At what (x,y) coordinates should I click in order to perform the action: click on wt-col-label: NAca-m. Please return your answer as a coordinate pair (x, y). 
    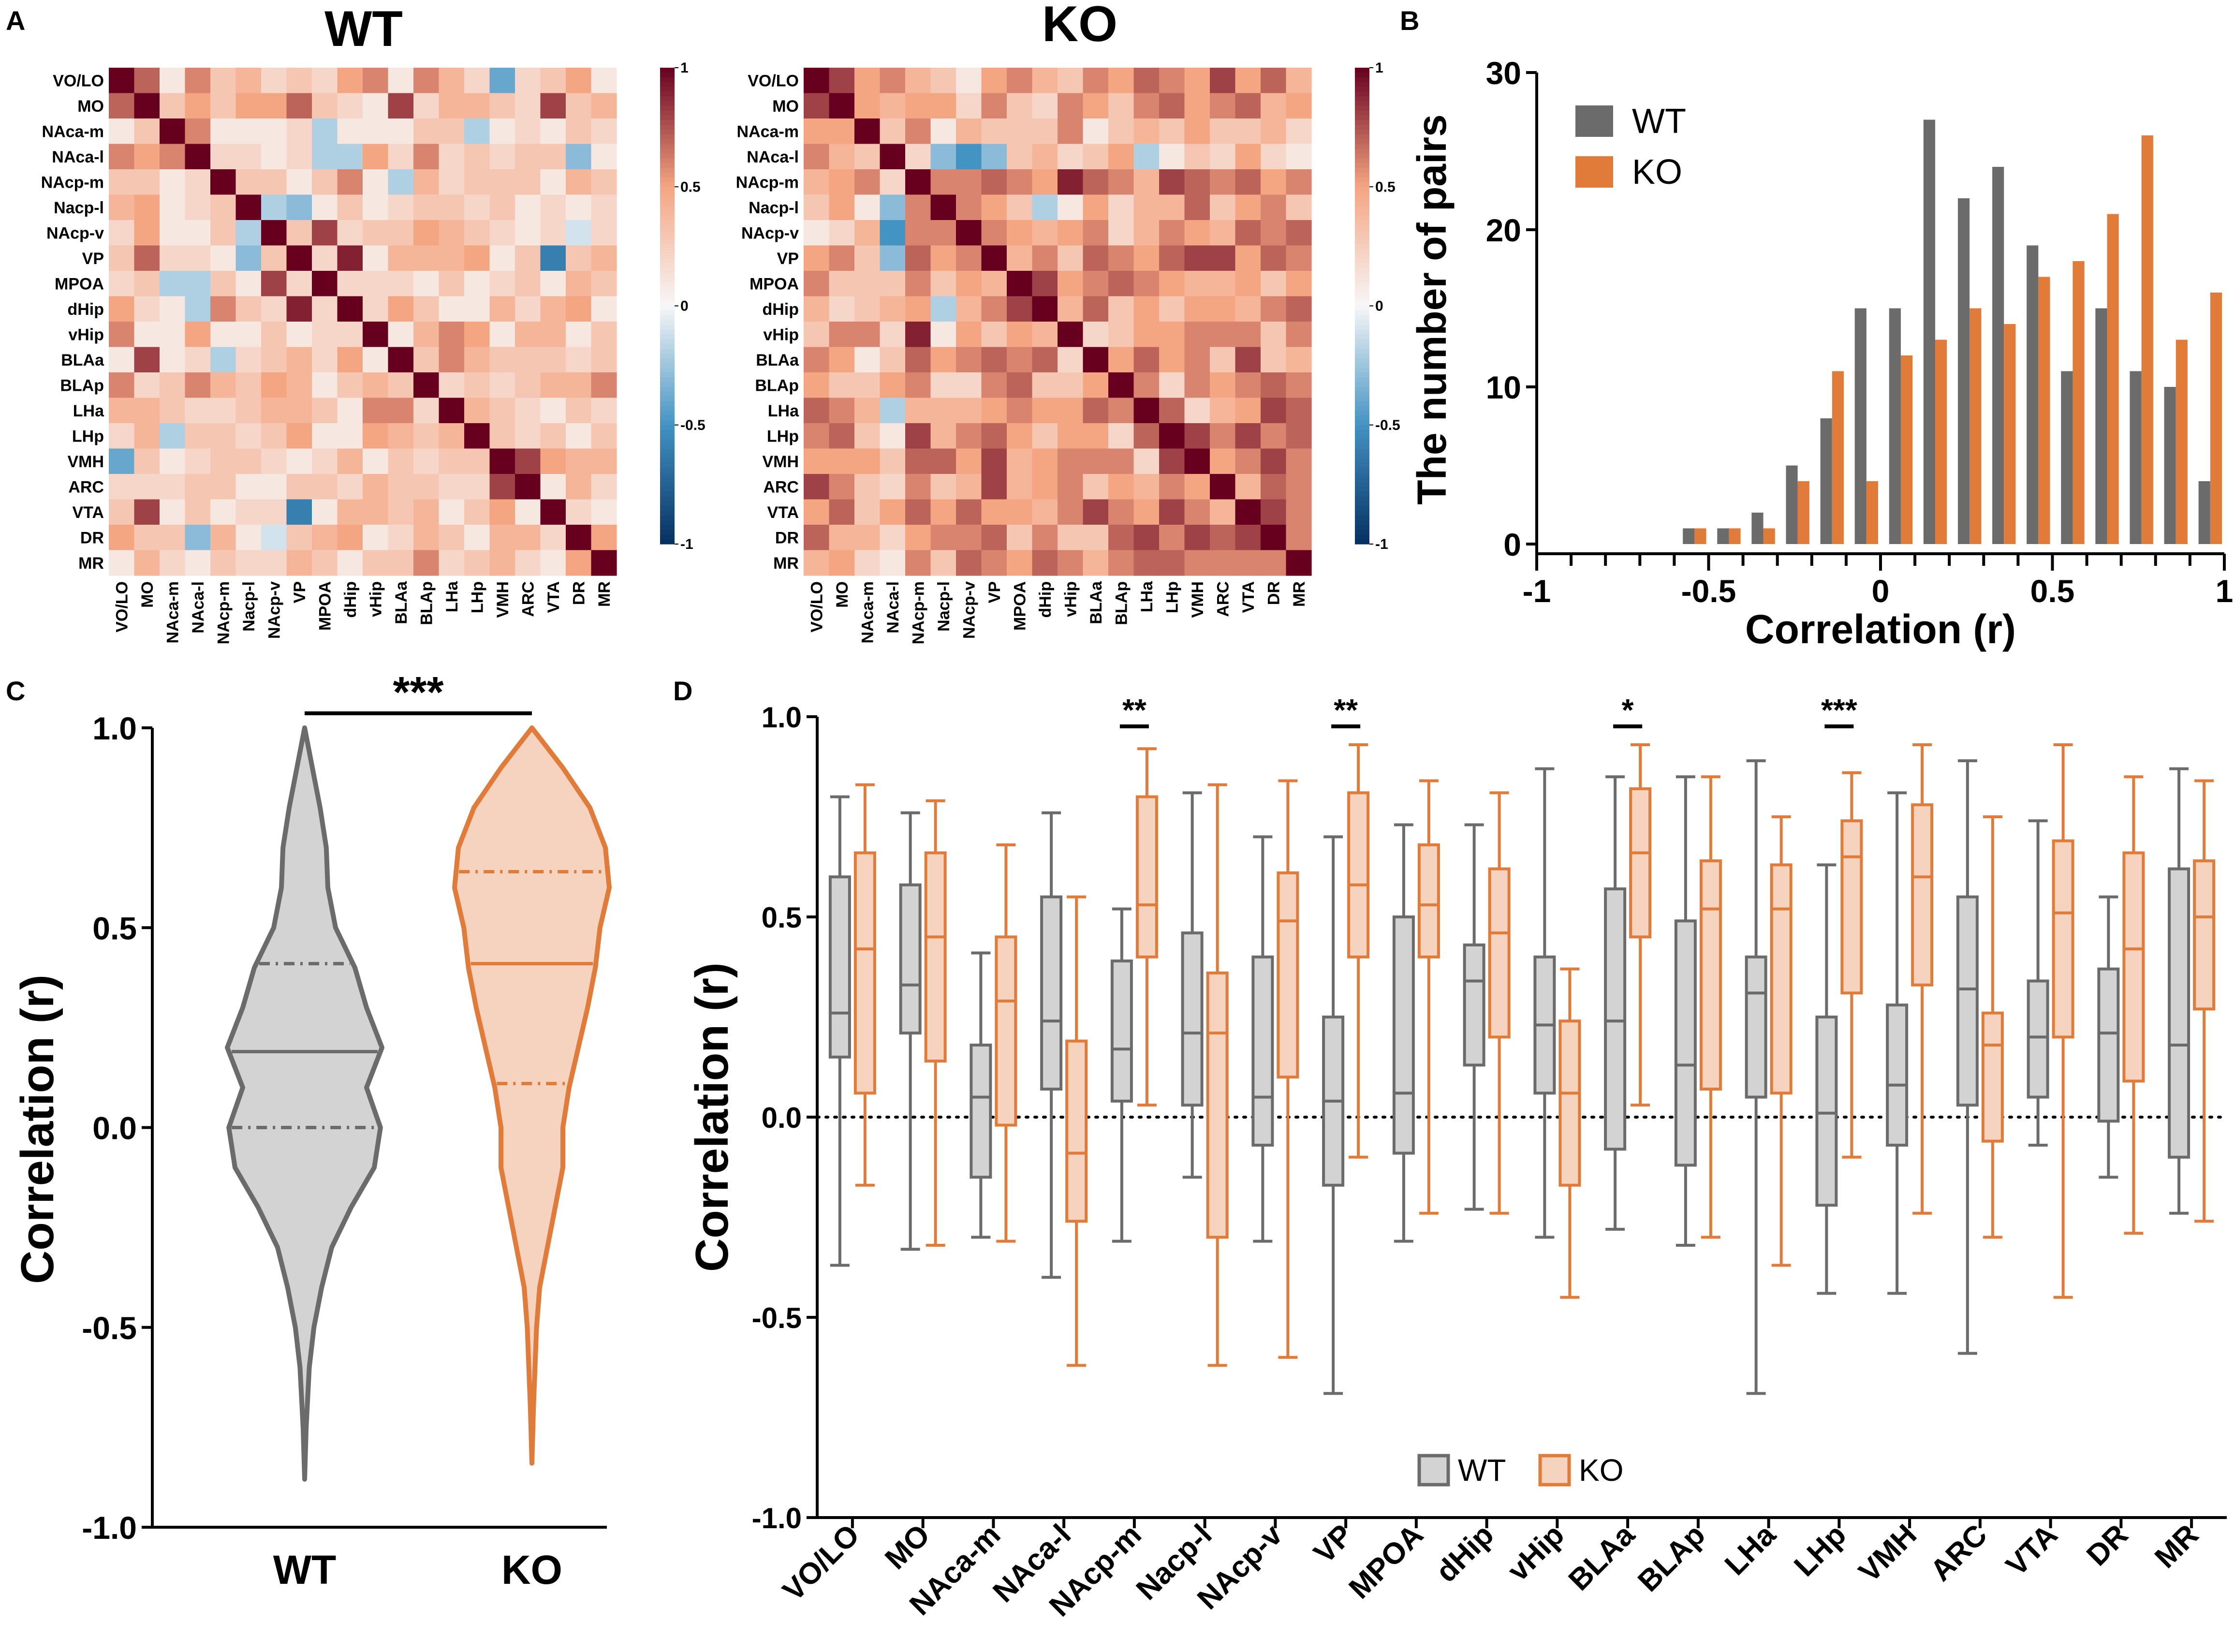
    Looking at the image, I should click on (172, 612).